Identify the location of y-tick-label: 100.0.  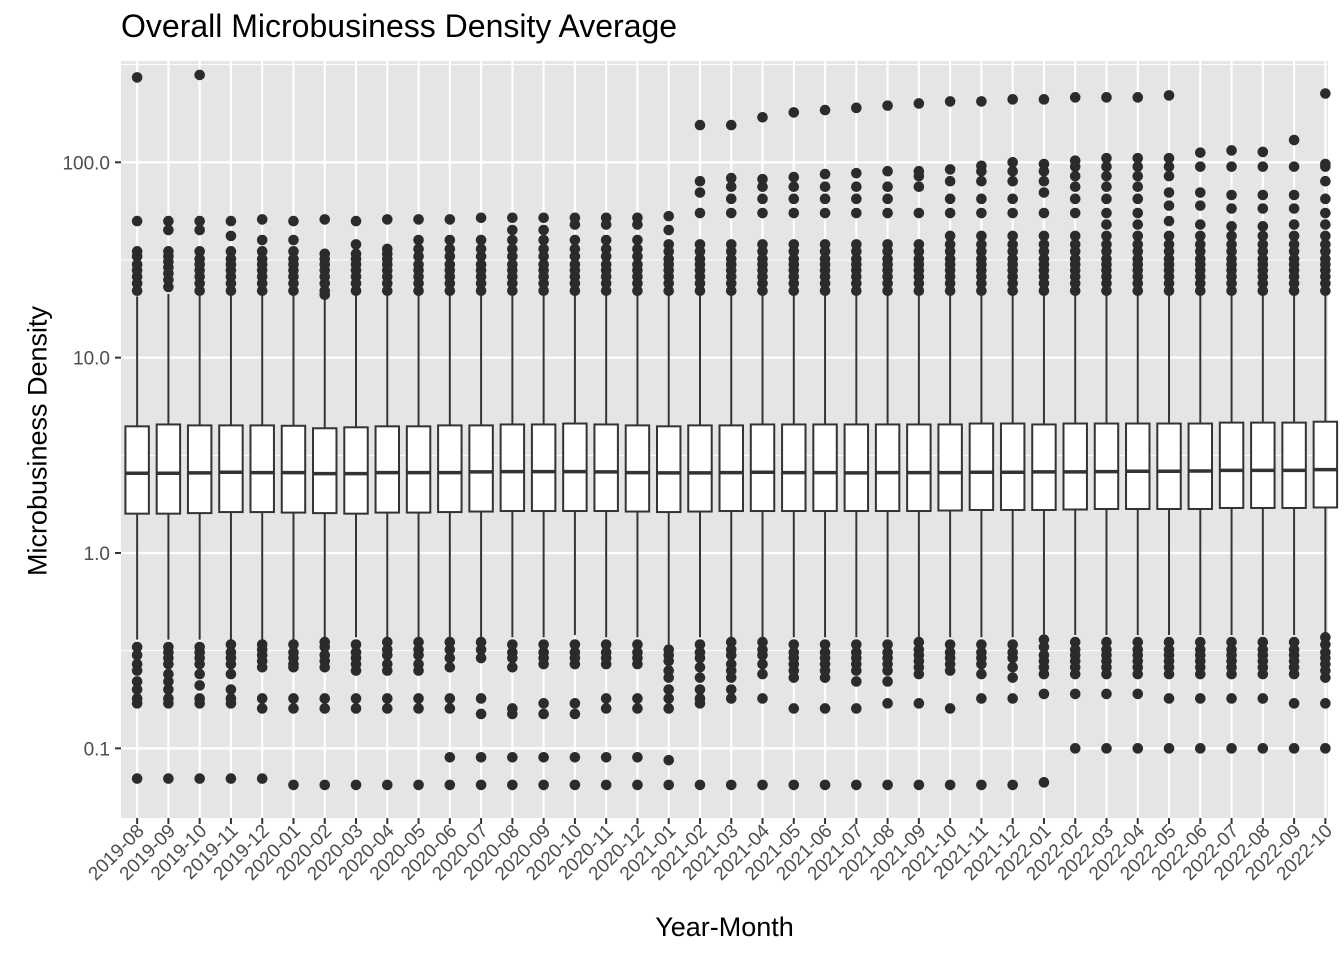
(86, 163).